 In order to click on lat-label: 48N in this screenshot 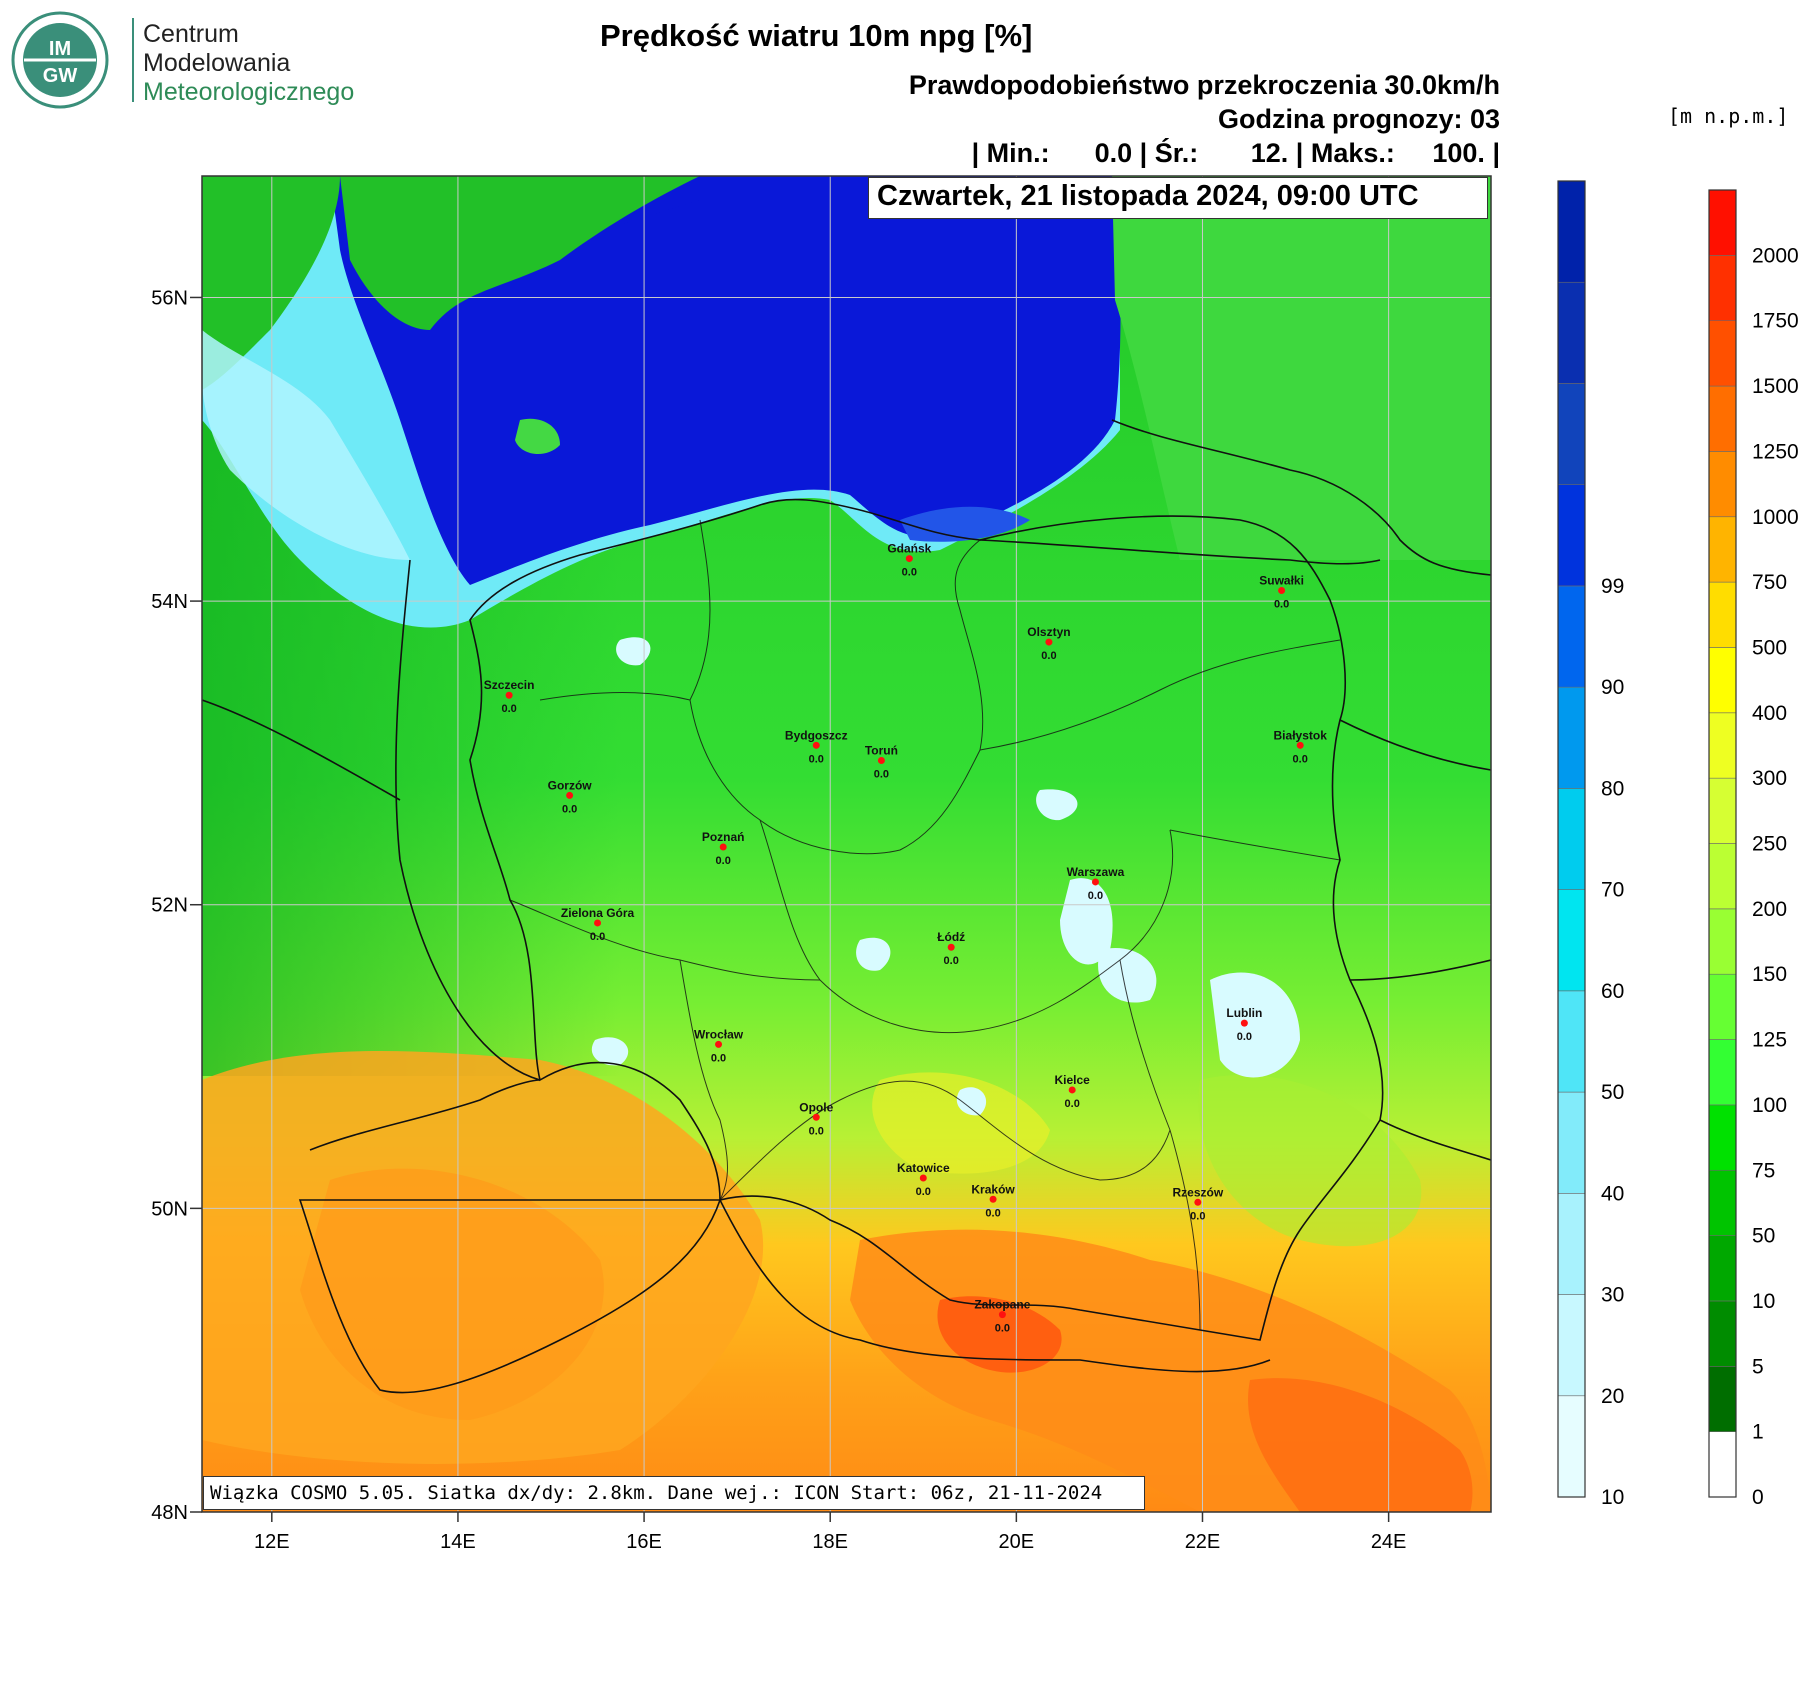, I will do `click(169, 1513)`.